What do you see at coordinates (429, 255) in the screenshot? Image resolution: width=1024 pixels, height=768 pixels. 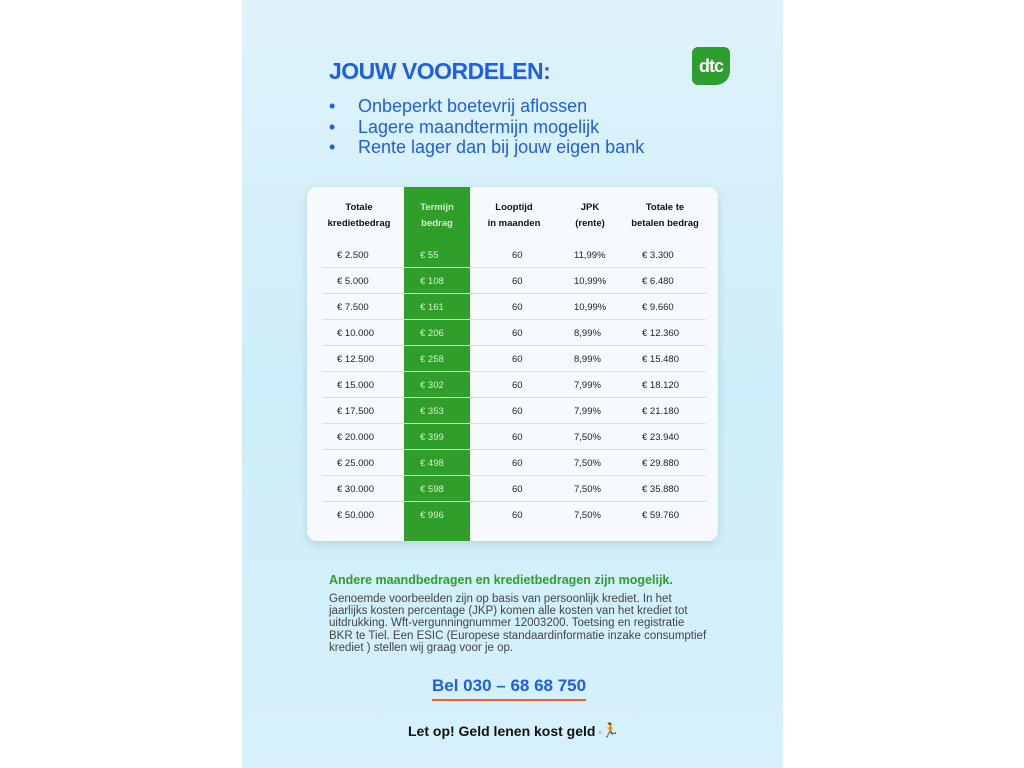 I see `table-cell: € 55` at bounding box center [429, 255].